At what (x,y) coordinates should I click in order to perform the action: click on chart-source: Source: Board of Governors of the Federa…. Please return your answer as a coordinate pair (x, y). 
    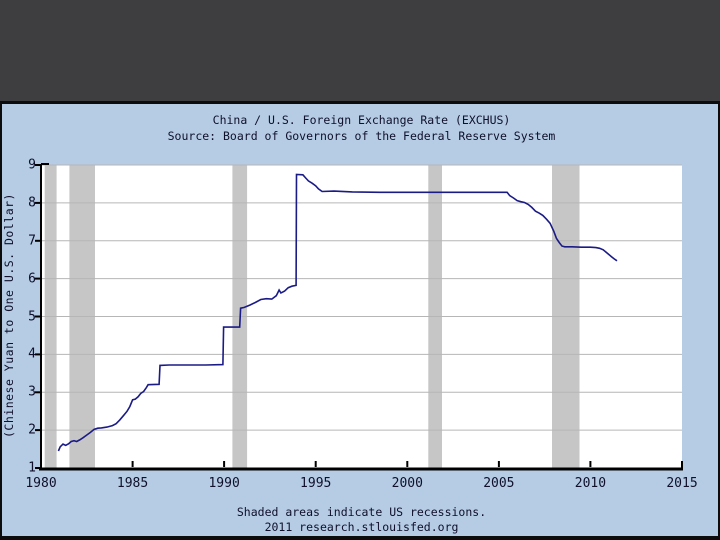
    Looking at the image, I should click on (361, 136).